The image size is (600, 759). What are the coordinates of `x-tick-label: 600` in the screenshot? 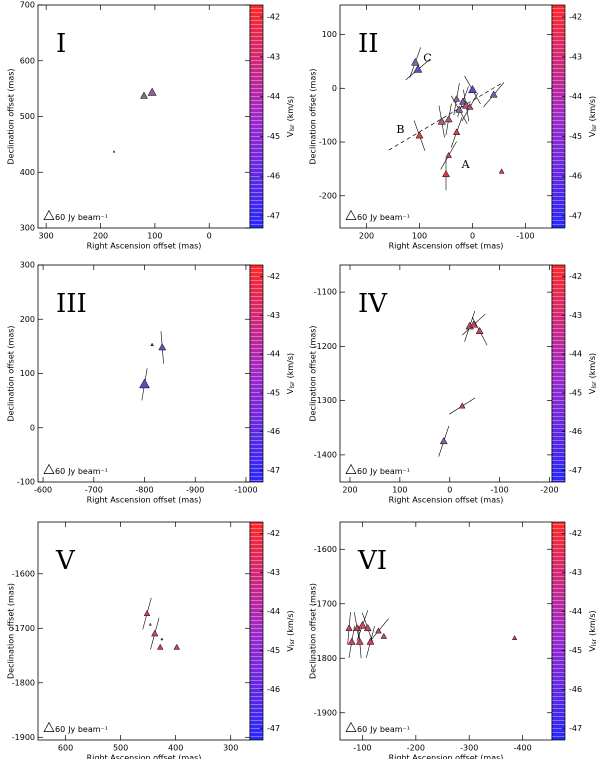 It's located at (65, 748).